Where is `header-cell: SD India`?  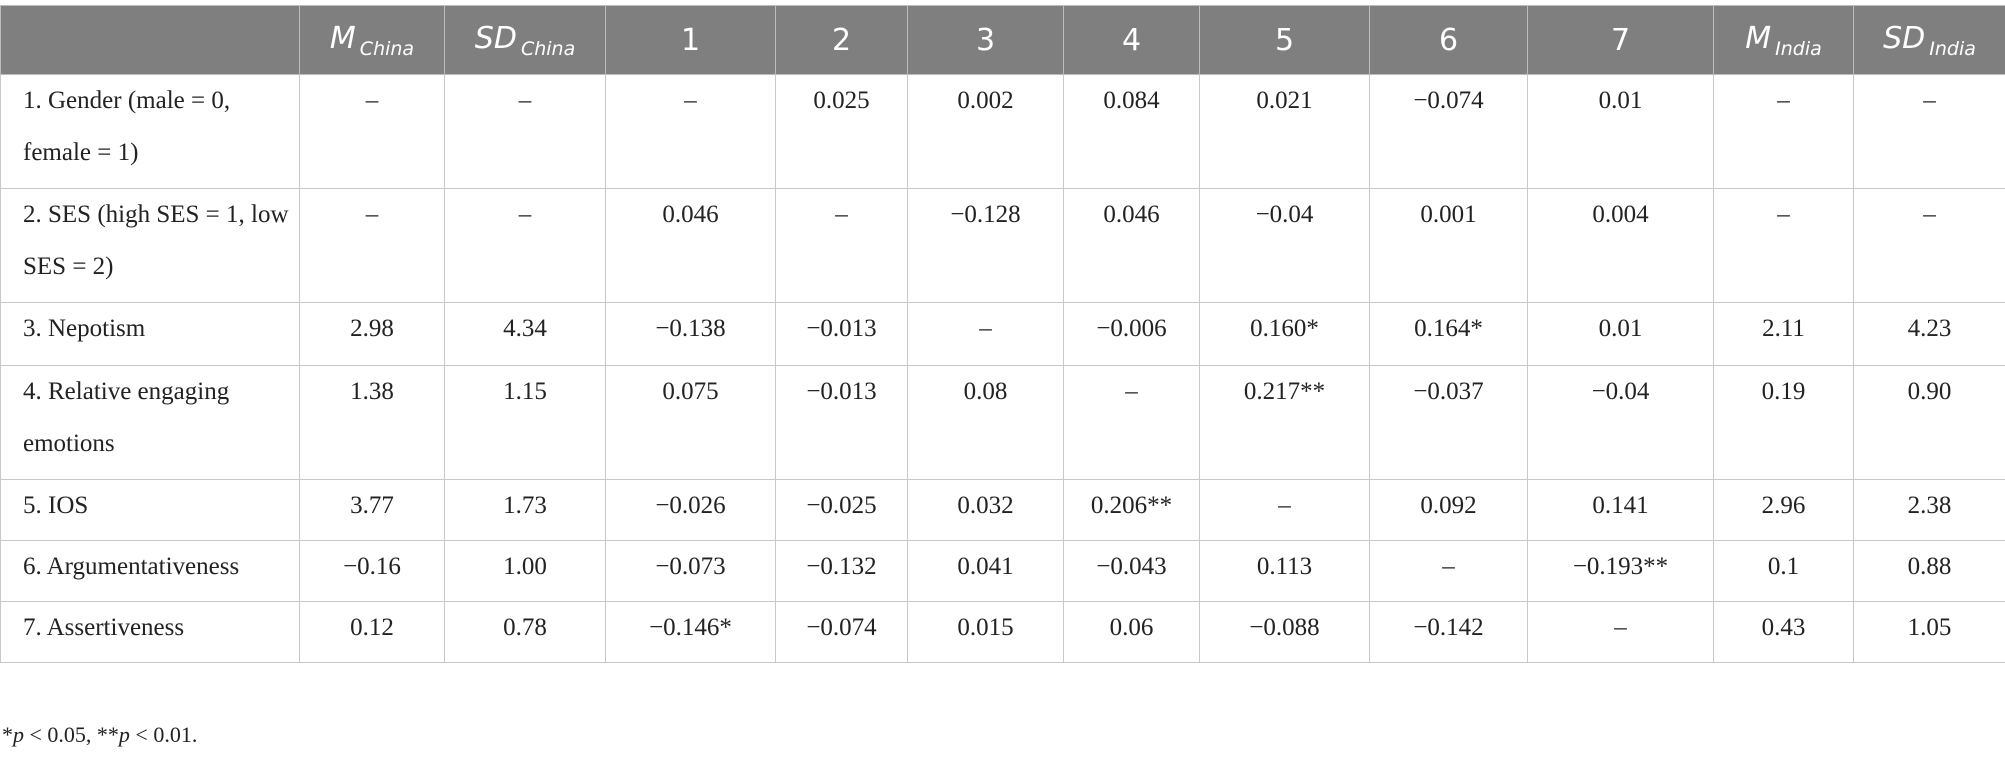
header-cell: SD India is located at coordinates (1929, 40).